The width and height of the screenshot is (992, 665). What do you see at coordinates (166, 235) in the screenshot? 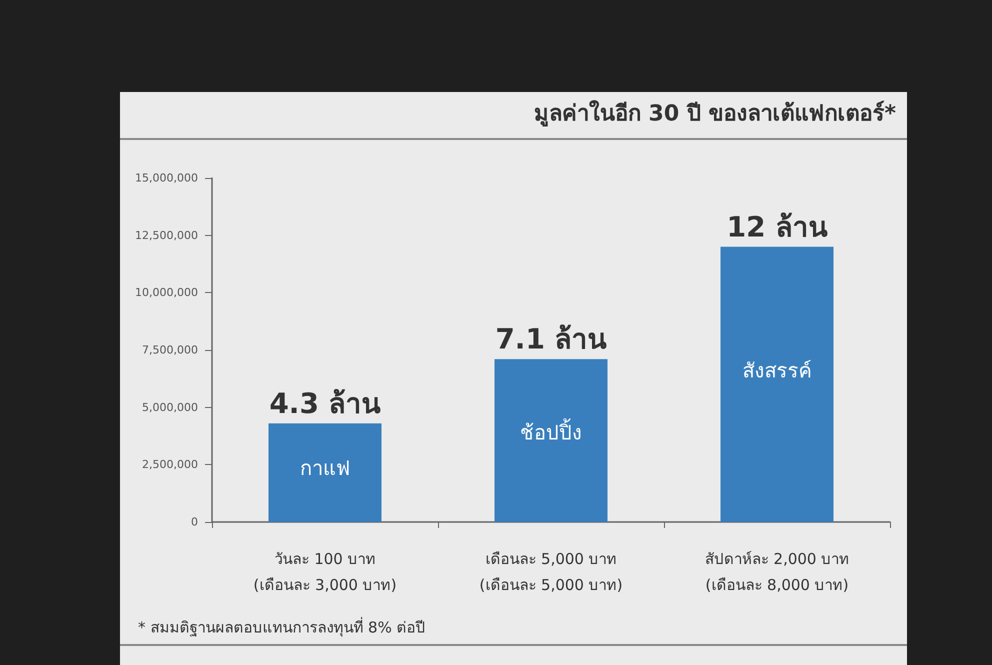
I see `y-tick-label: 12,500,000` at bounding box center [166, 235].